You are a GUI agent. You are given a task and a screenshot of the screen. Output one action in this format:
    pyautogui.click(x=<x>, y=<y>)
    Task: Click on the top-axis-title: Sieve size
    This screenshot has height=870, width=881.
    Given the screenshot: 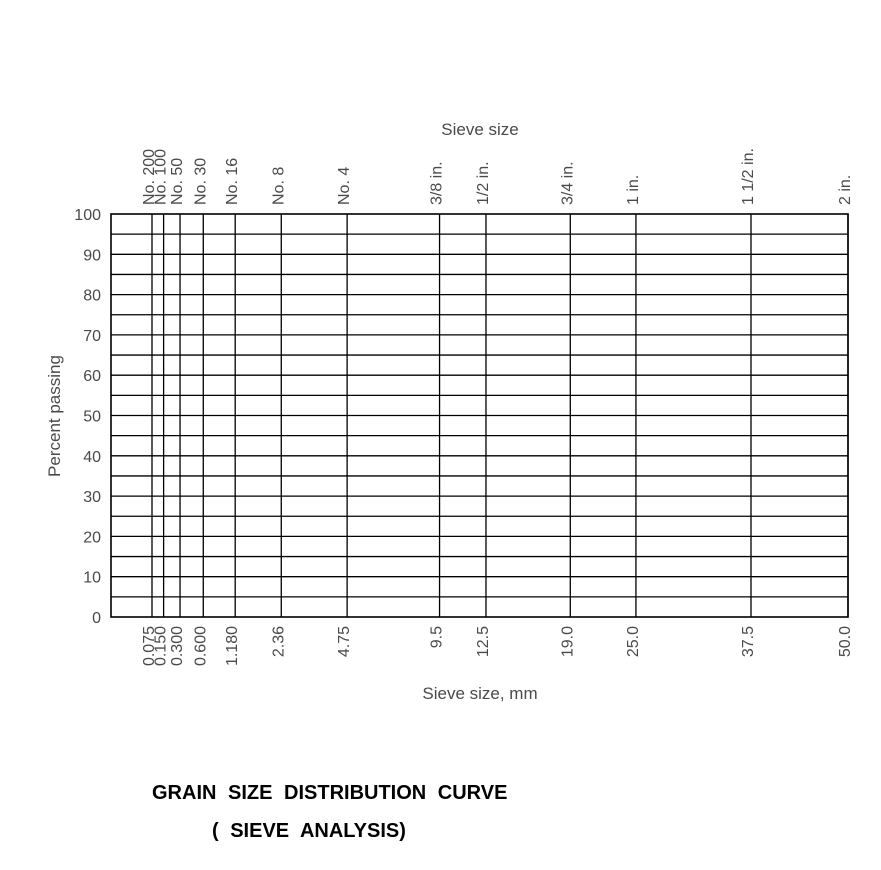 What is the action you would take?
    pyautogui.click(x=479, y=129)
    